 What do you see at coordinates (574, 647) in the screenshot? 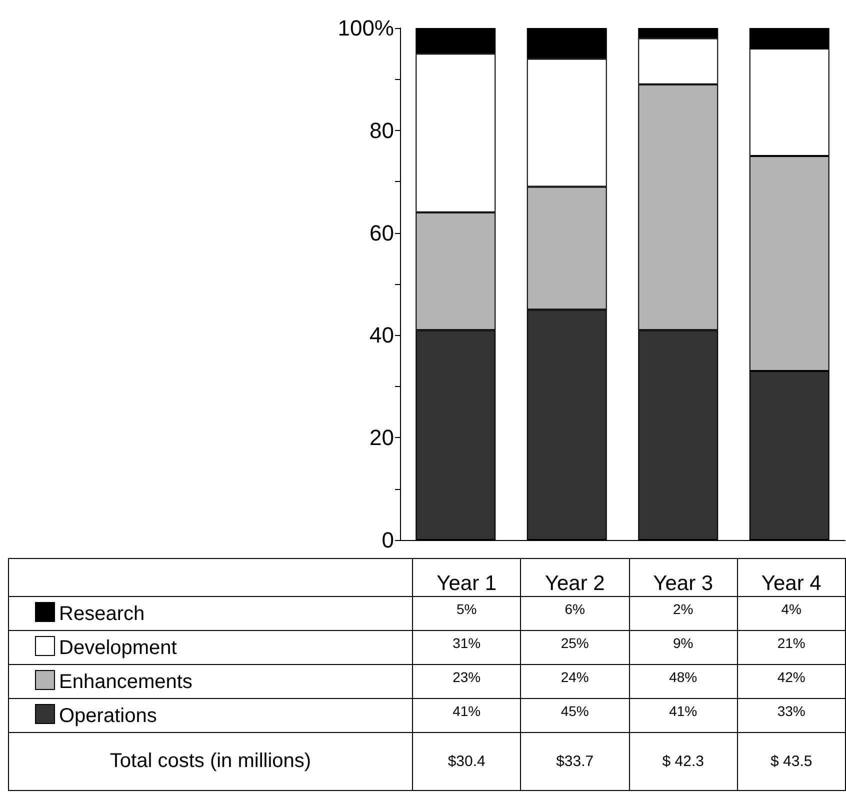
I see `data-label: 25%` at bounding box center [574, 647].